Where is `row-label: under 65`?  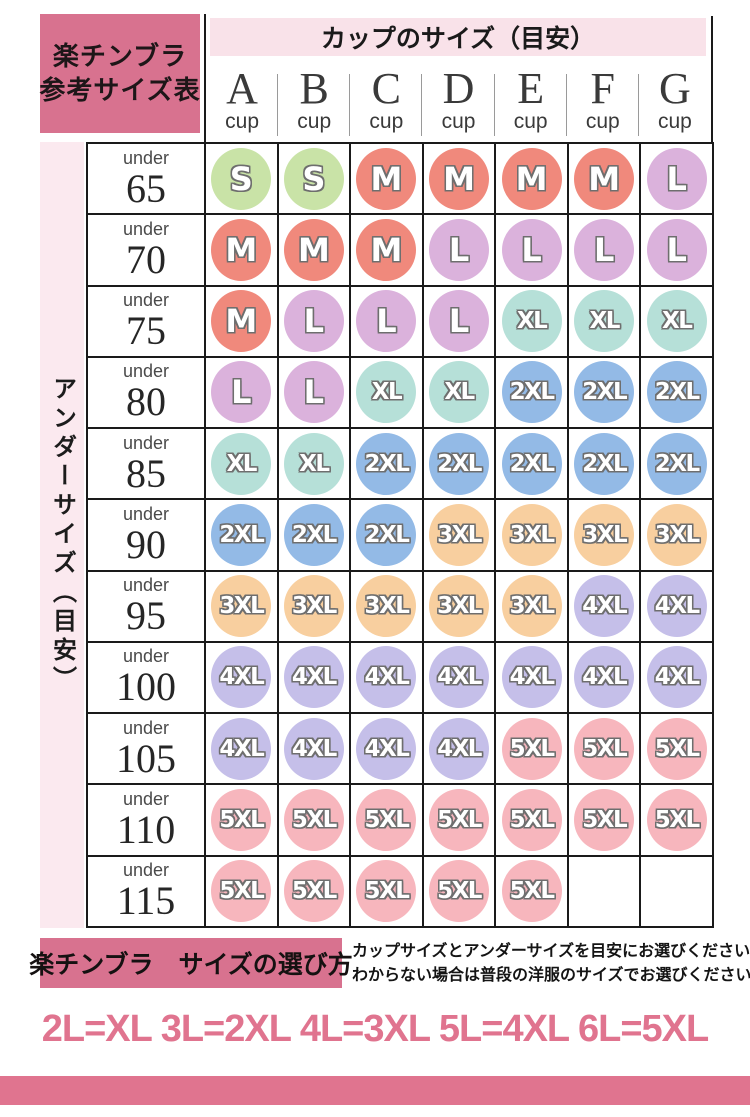 row-label: under 65 is located at coordinates (147, 179).